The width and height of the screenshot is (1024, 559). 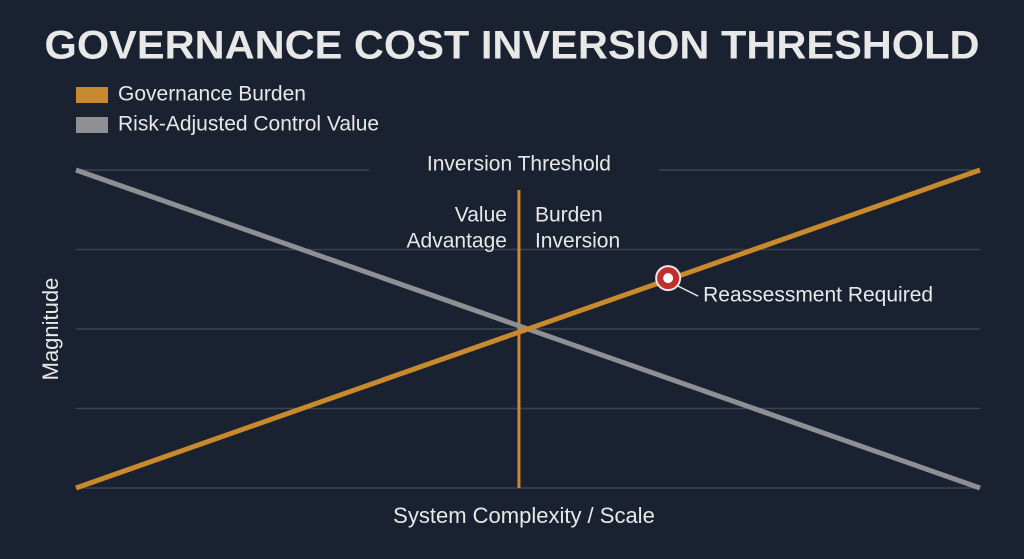 What do you see at coordinates (457, 241) in the screenshot?
I see `region-label: Advantage` at bounding box center [457, 241].